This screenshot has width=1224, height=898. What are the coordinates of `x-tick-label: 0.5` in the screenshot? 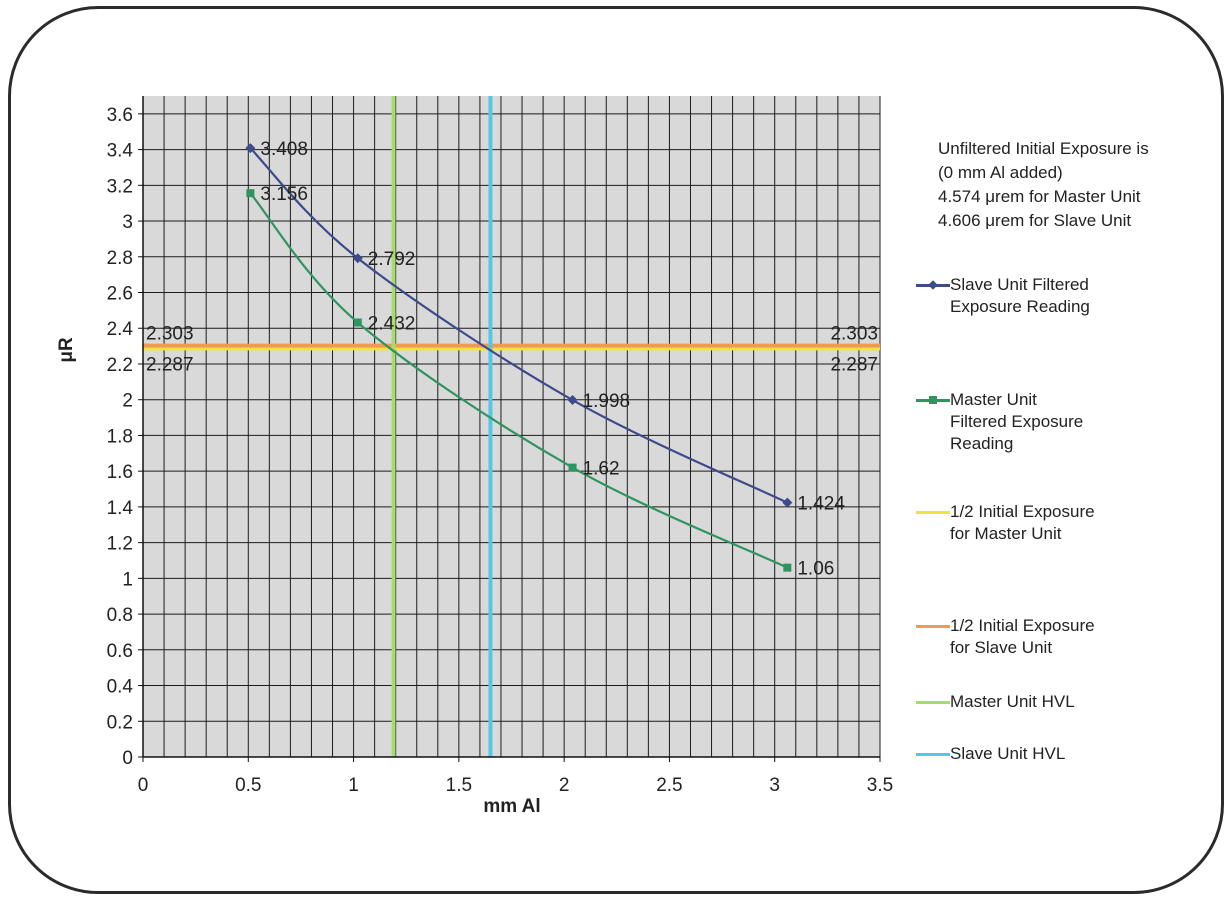 It's located at (248, 785).